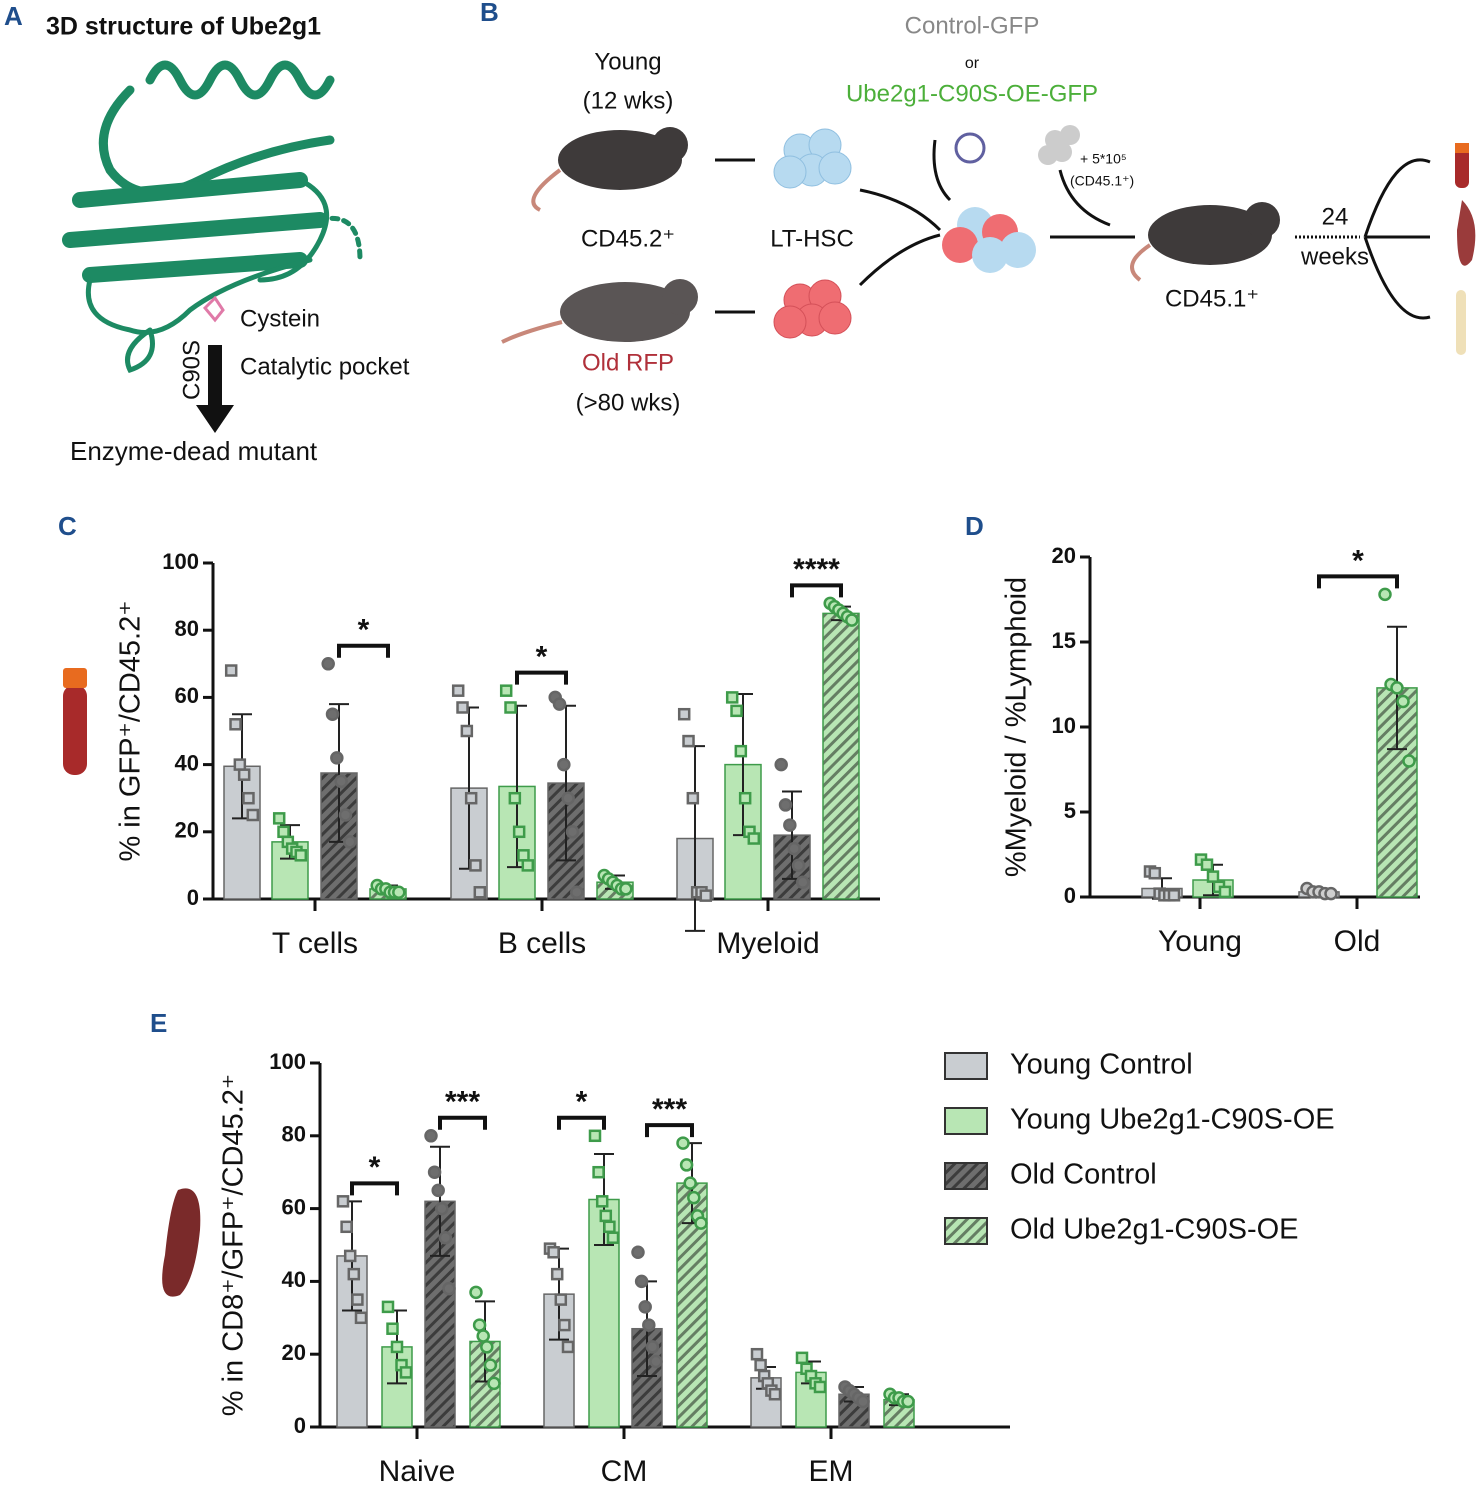 This screenshot has height=1494, width=1481. Describe the element at coordinates (609, 169) in the screenshot. I see `young-mouse` at that location.